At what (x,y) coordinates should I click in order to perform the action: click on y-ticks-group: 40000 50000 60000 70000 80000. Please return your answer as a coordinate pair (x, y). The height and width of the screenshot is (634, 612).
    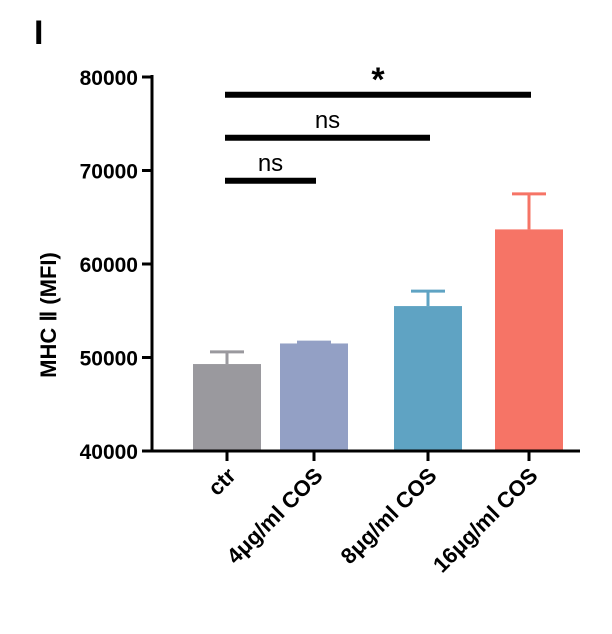
    Looking at the image, I should click on (116, 265).